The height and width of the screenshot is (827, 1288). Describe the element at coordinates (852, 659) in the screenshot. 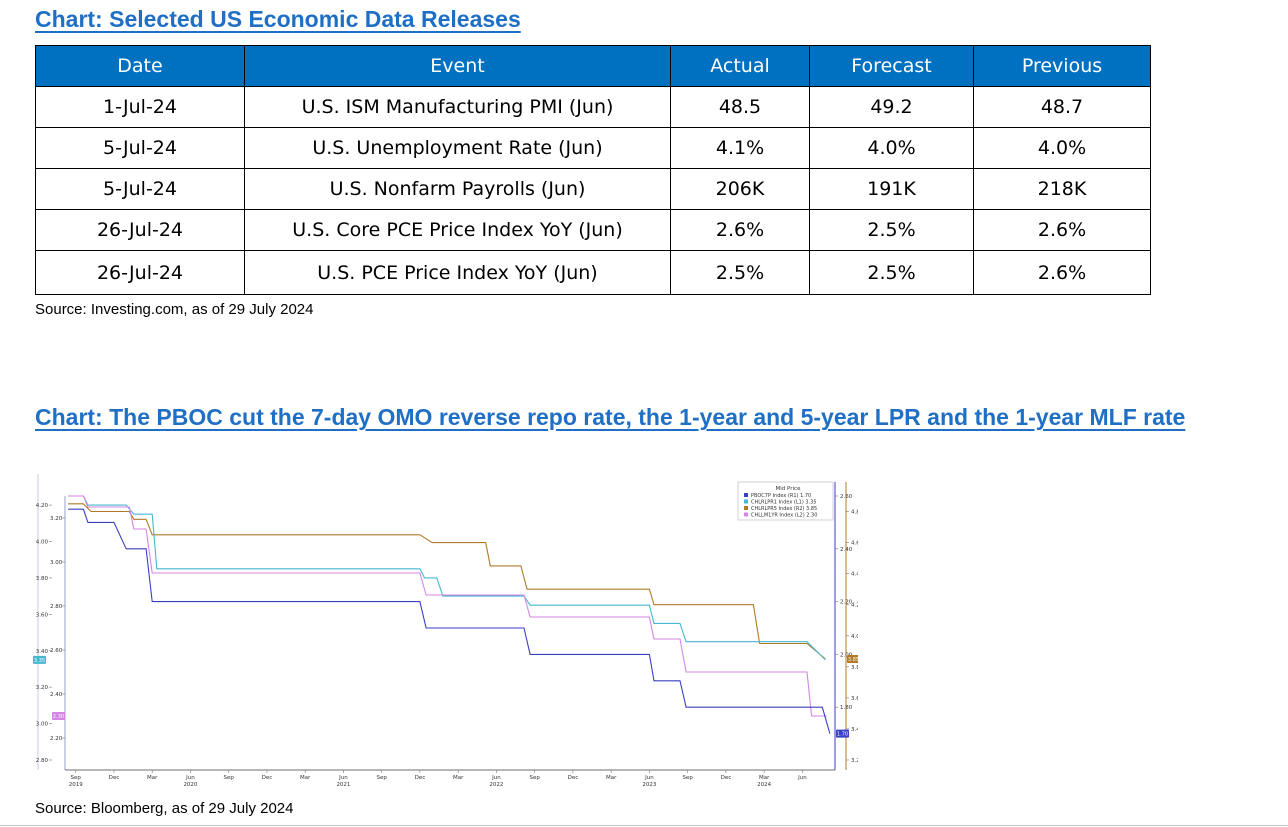

I see `last-value-tag-chlrlpr5` at that location.